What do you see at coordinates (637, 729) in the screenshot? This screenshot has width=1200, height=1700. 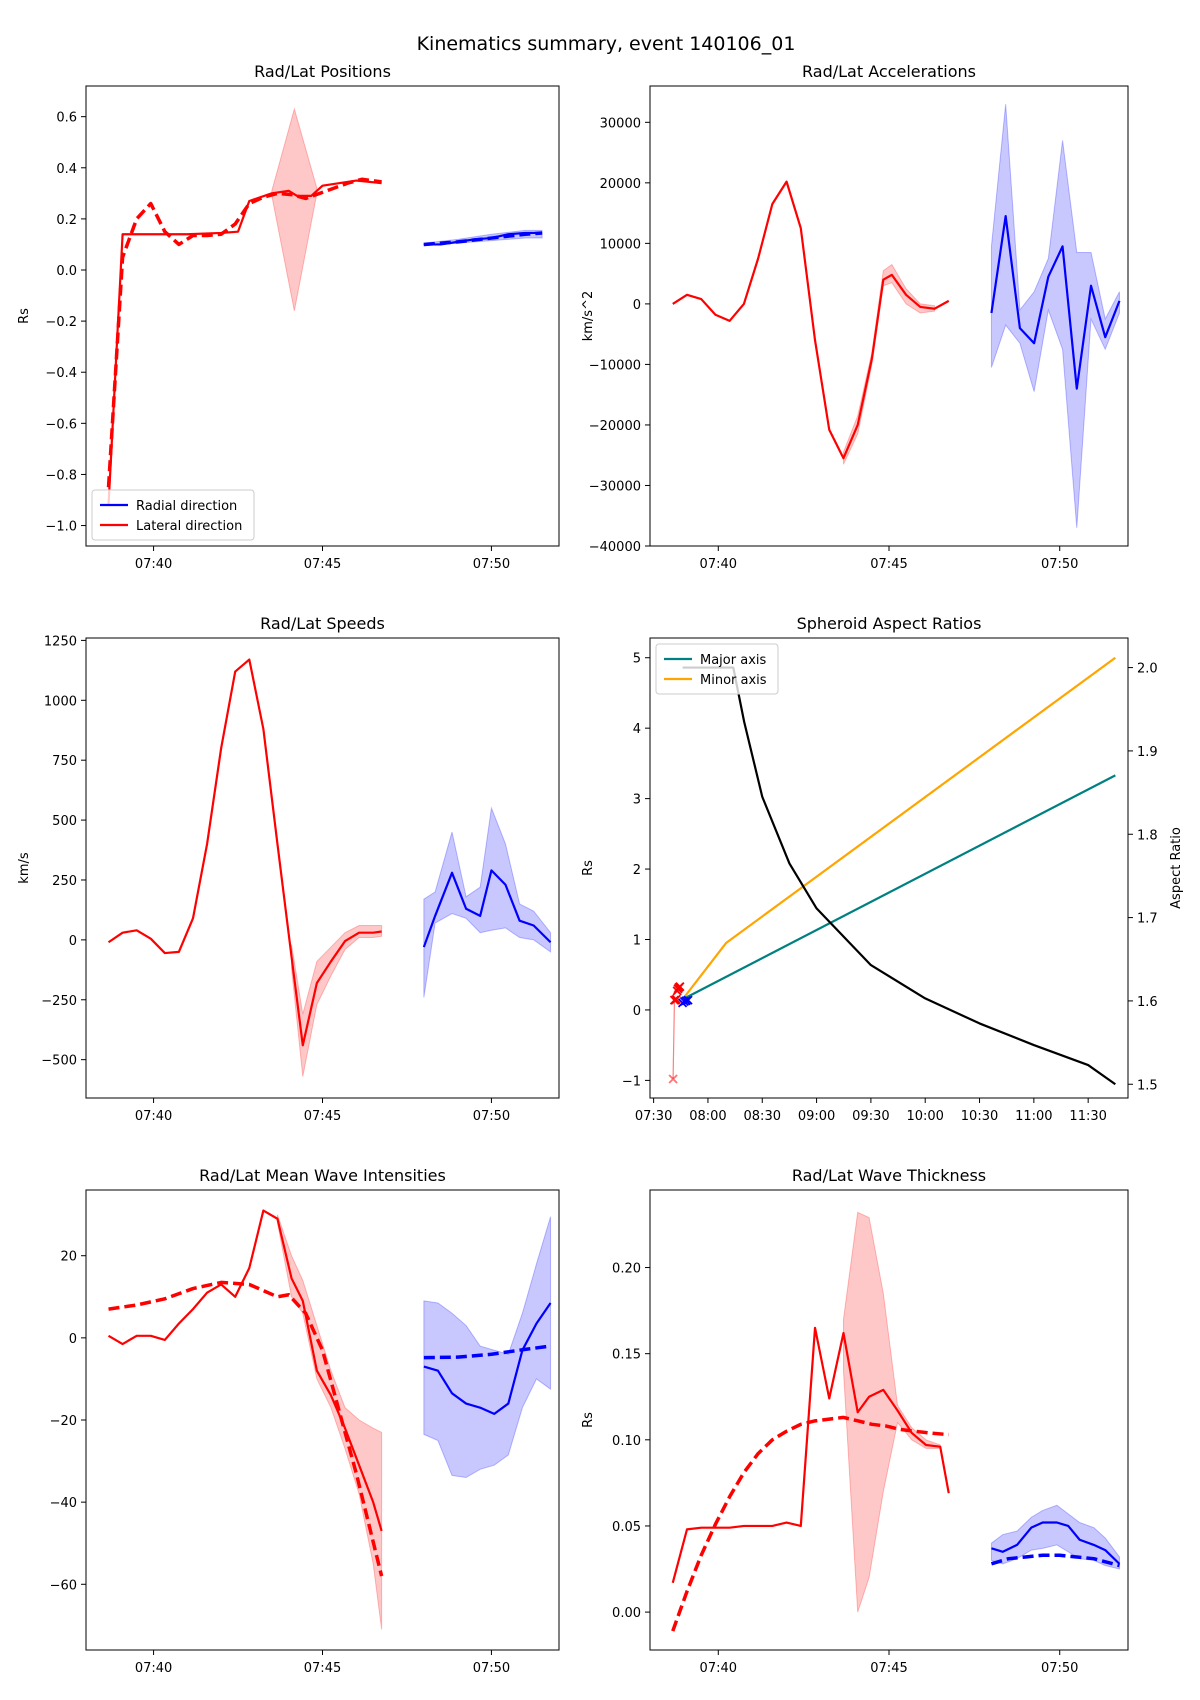 I see `y-tick-label: 4` at bounding box center [637, 729].